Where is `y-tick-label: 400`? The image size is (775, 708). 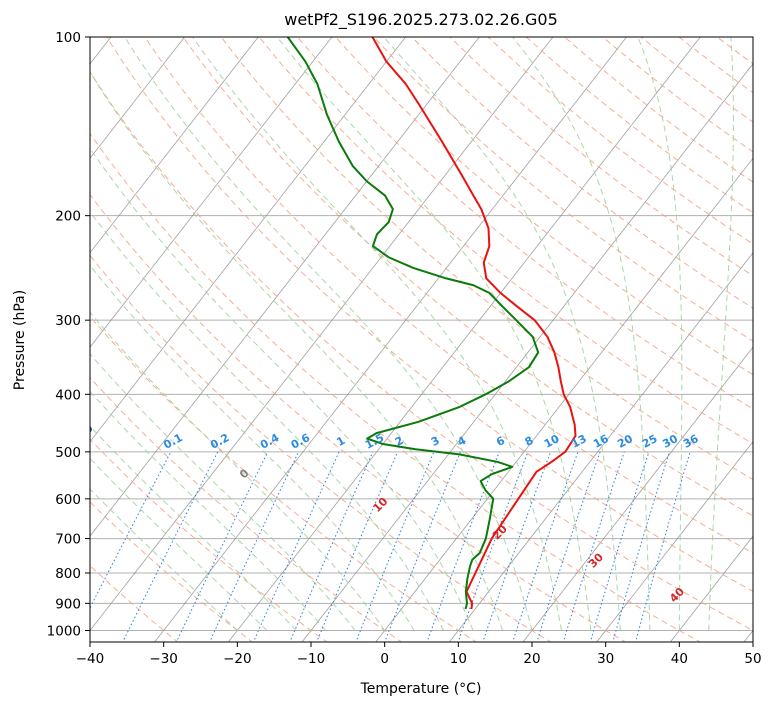 y-tick-label: 400 is located at coordinates (68, 395).